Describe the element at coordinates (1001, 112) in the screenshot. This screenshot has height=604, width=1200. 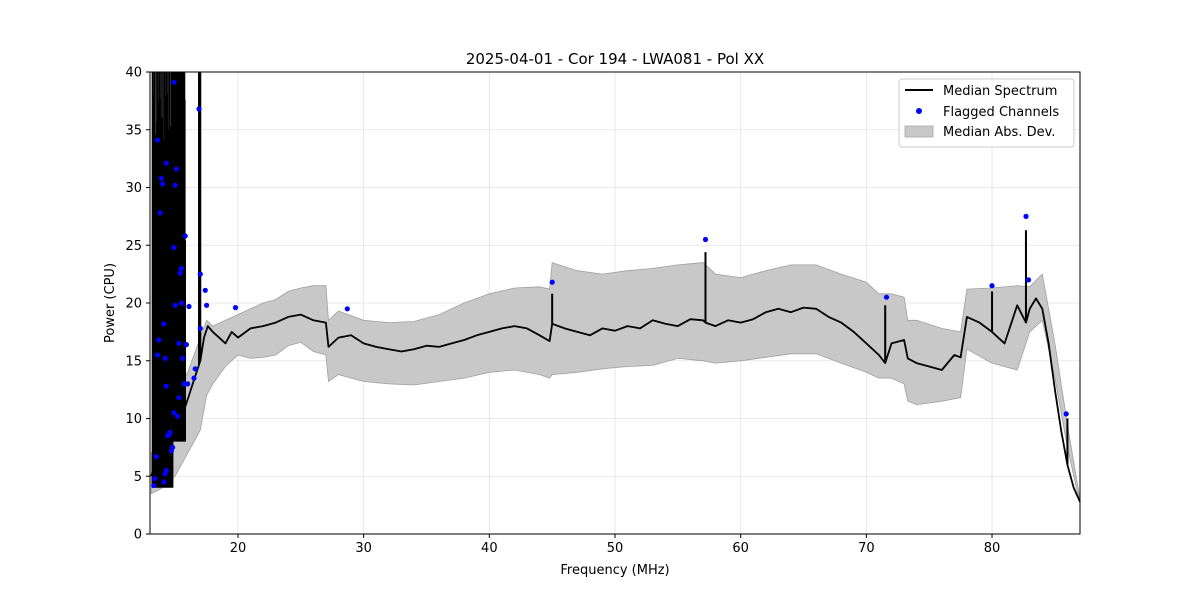
I see `legend-label-flagged-channels: Flagged Channels` at that location.